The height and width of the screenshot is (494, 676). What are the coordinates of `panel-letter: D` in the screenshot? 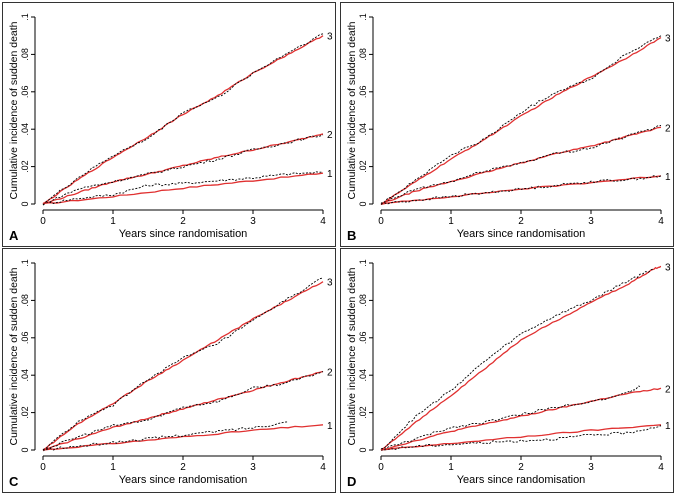 It's located at (352, 481).